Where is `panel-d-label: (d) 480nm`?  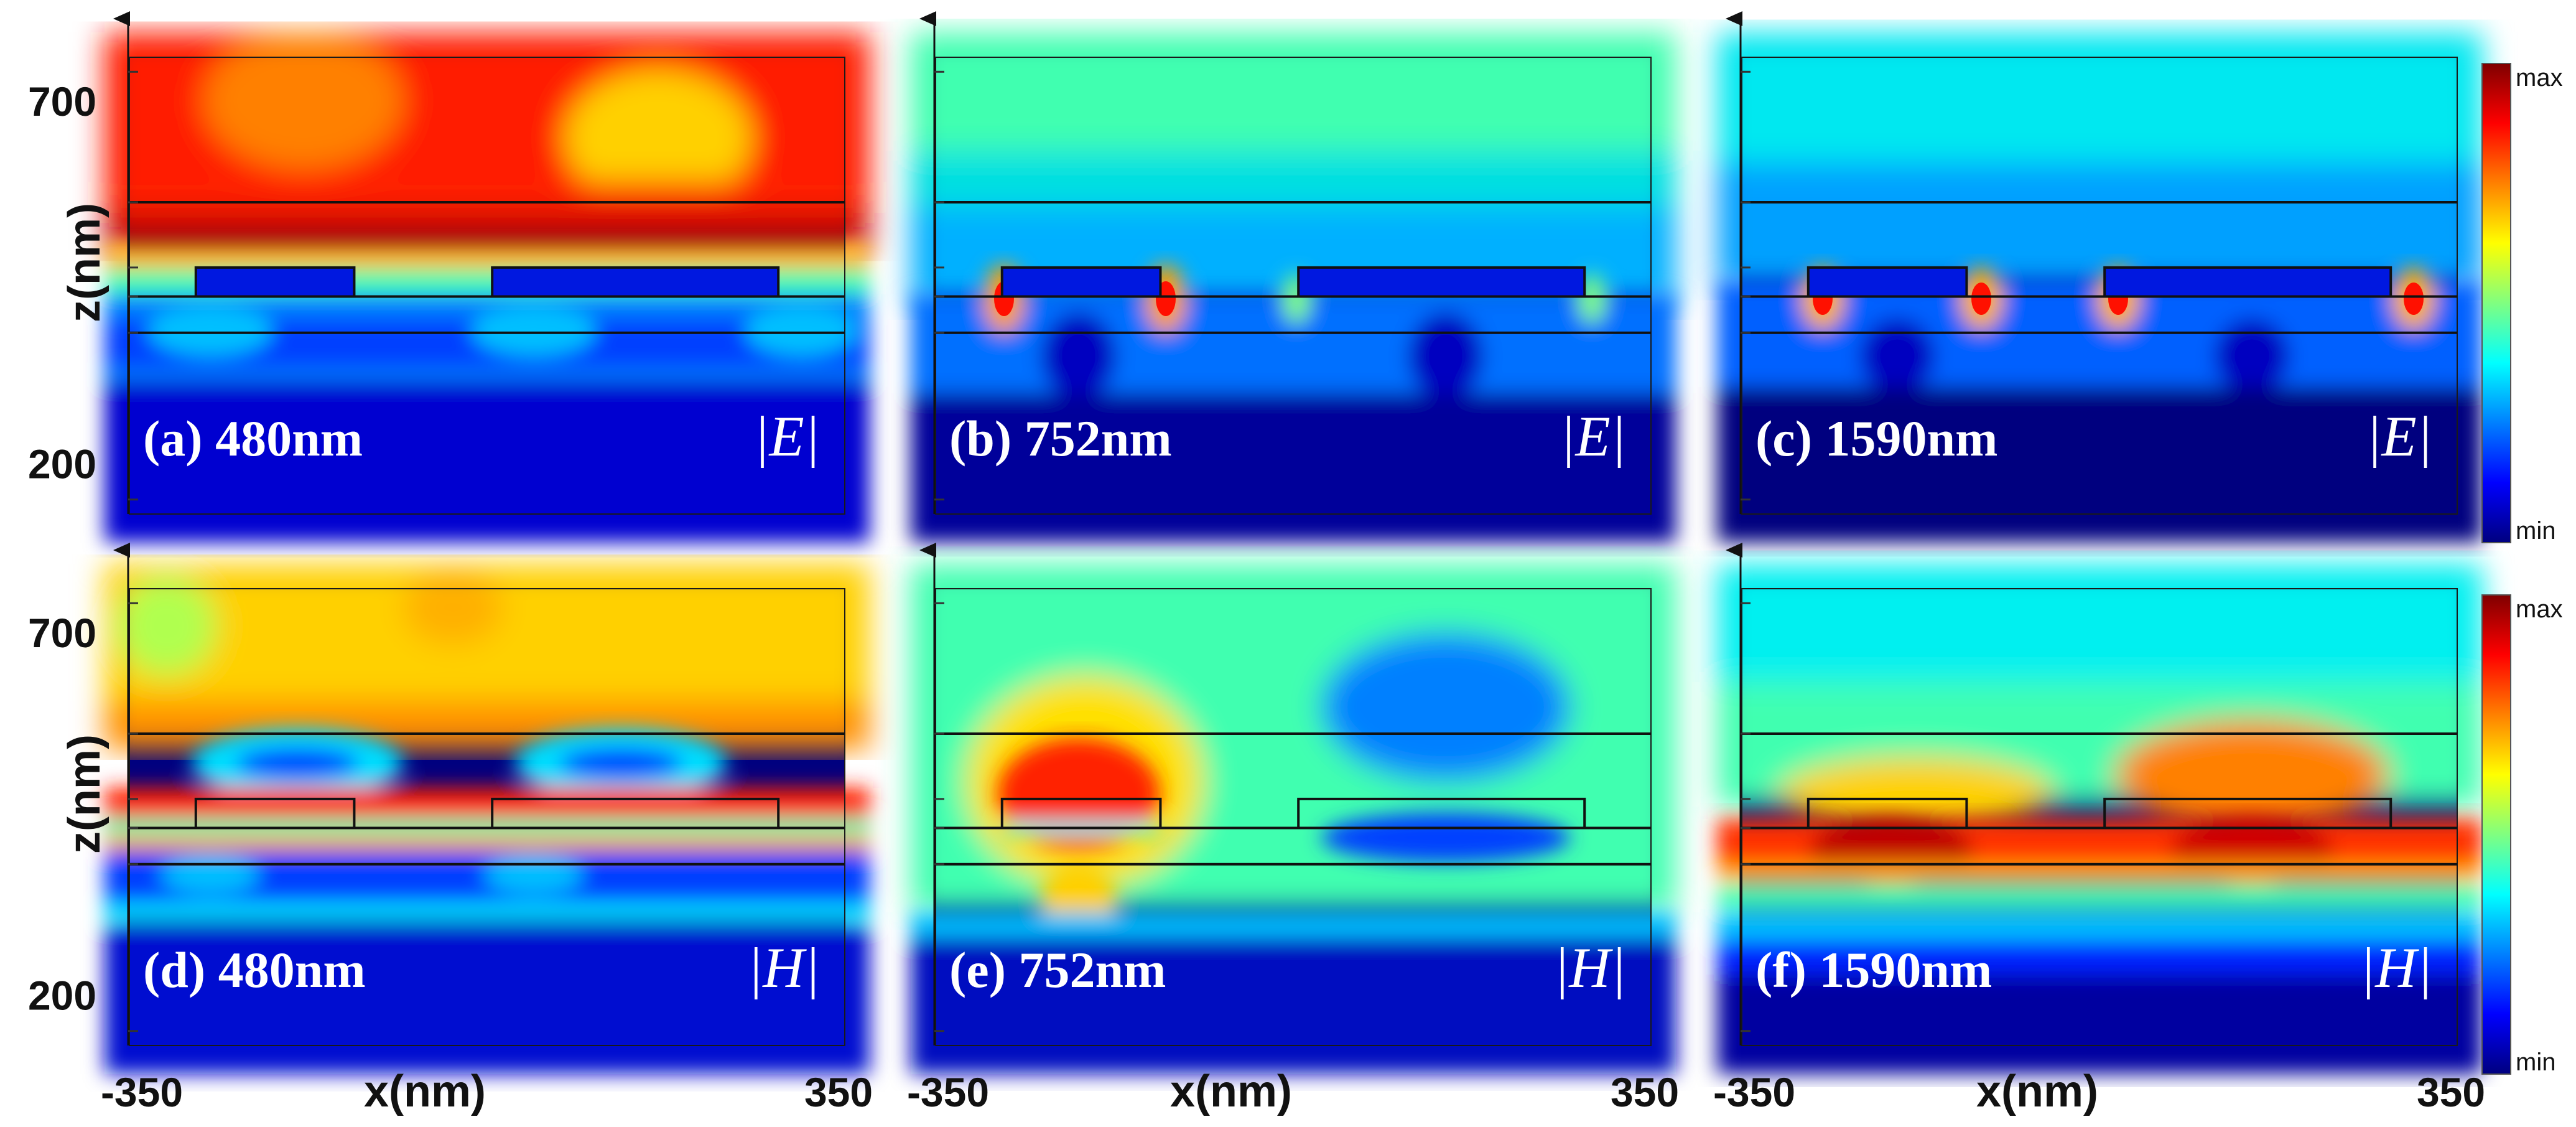
panel-d-label: (d) 480nm is located at coordinates (254, 970).